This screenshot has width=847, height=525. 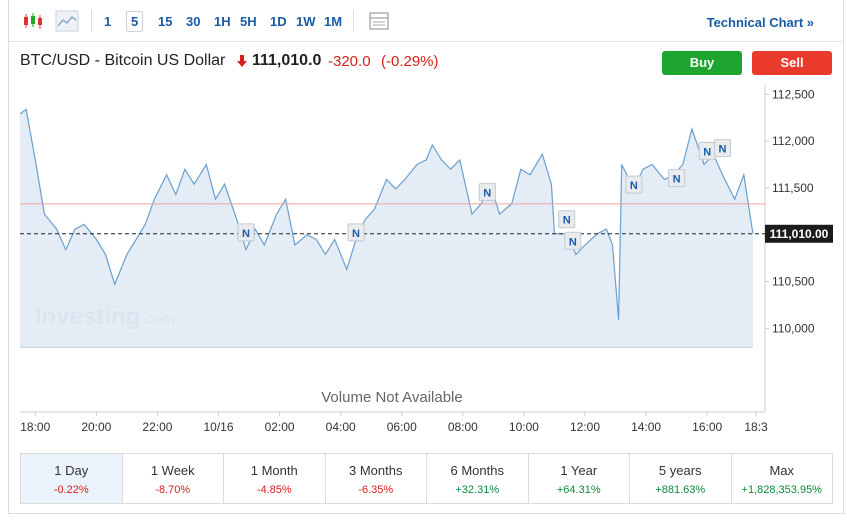 I want to click on last-price-label: 111,010.00, so click(x=799, y=234).